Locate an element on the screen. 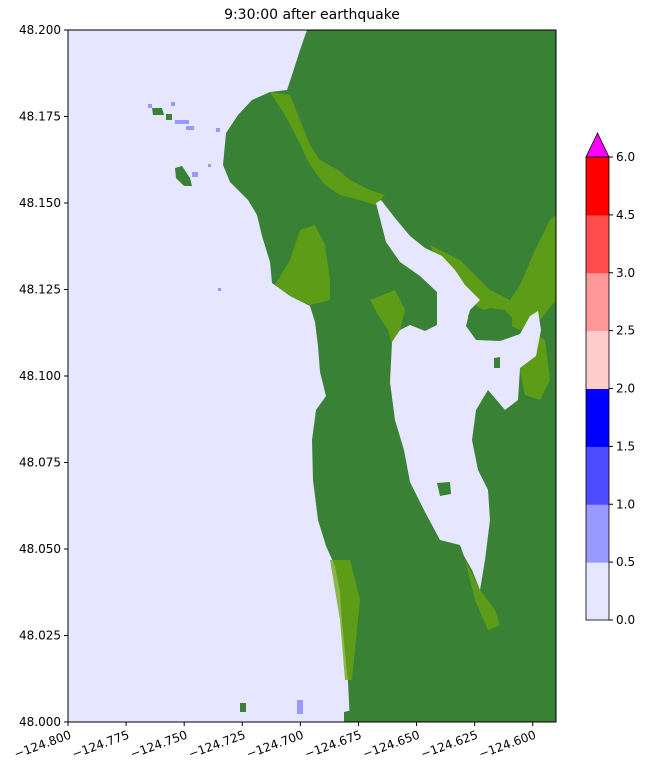 The image size is (651, 779). y-tick-label: 48.175 is located at coordinates (40, 117).